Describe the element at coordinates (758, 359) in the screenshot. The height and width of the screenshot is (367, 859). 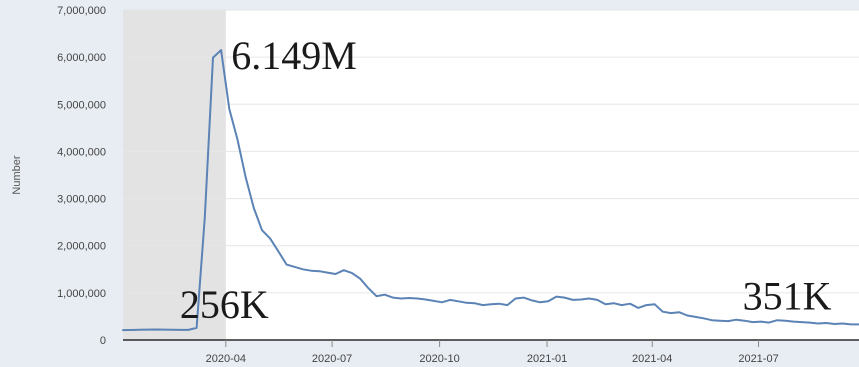
I see `x-tick-label: 2021-07` at that location.